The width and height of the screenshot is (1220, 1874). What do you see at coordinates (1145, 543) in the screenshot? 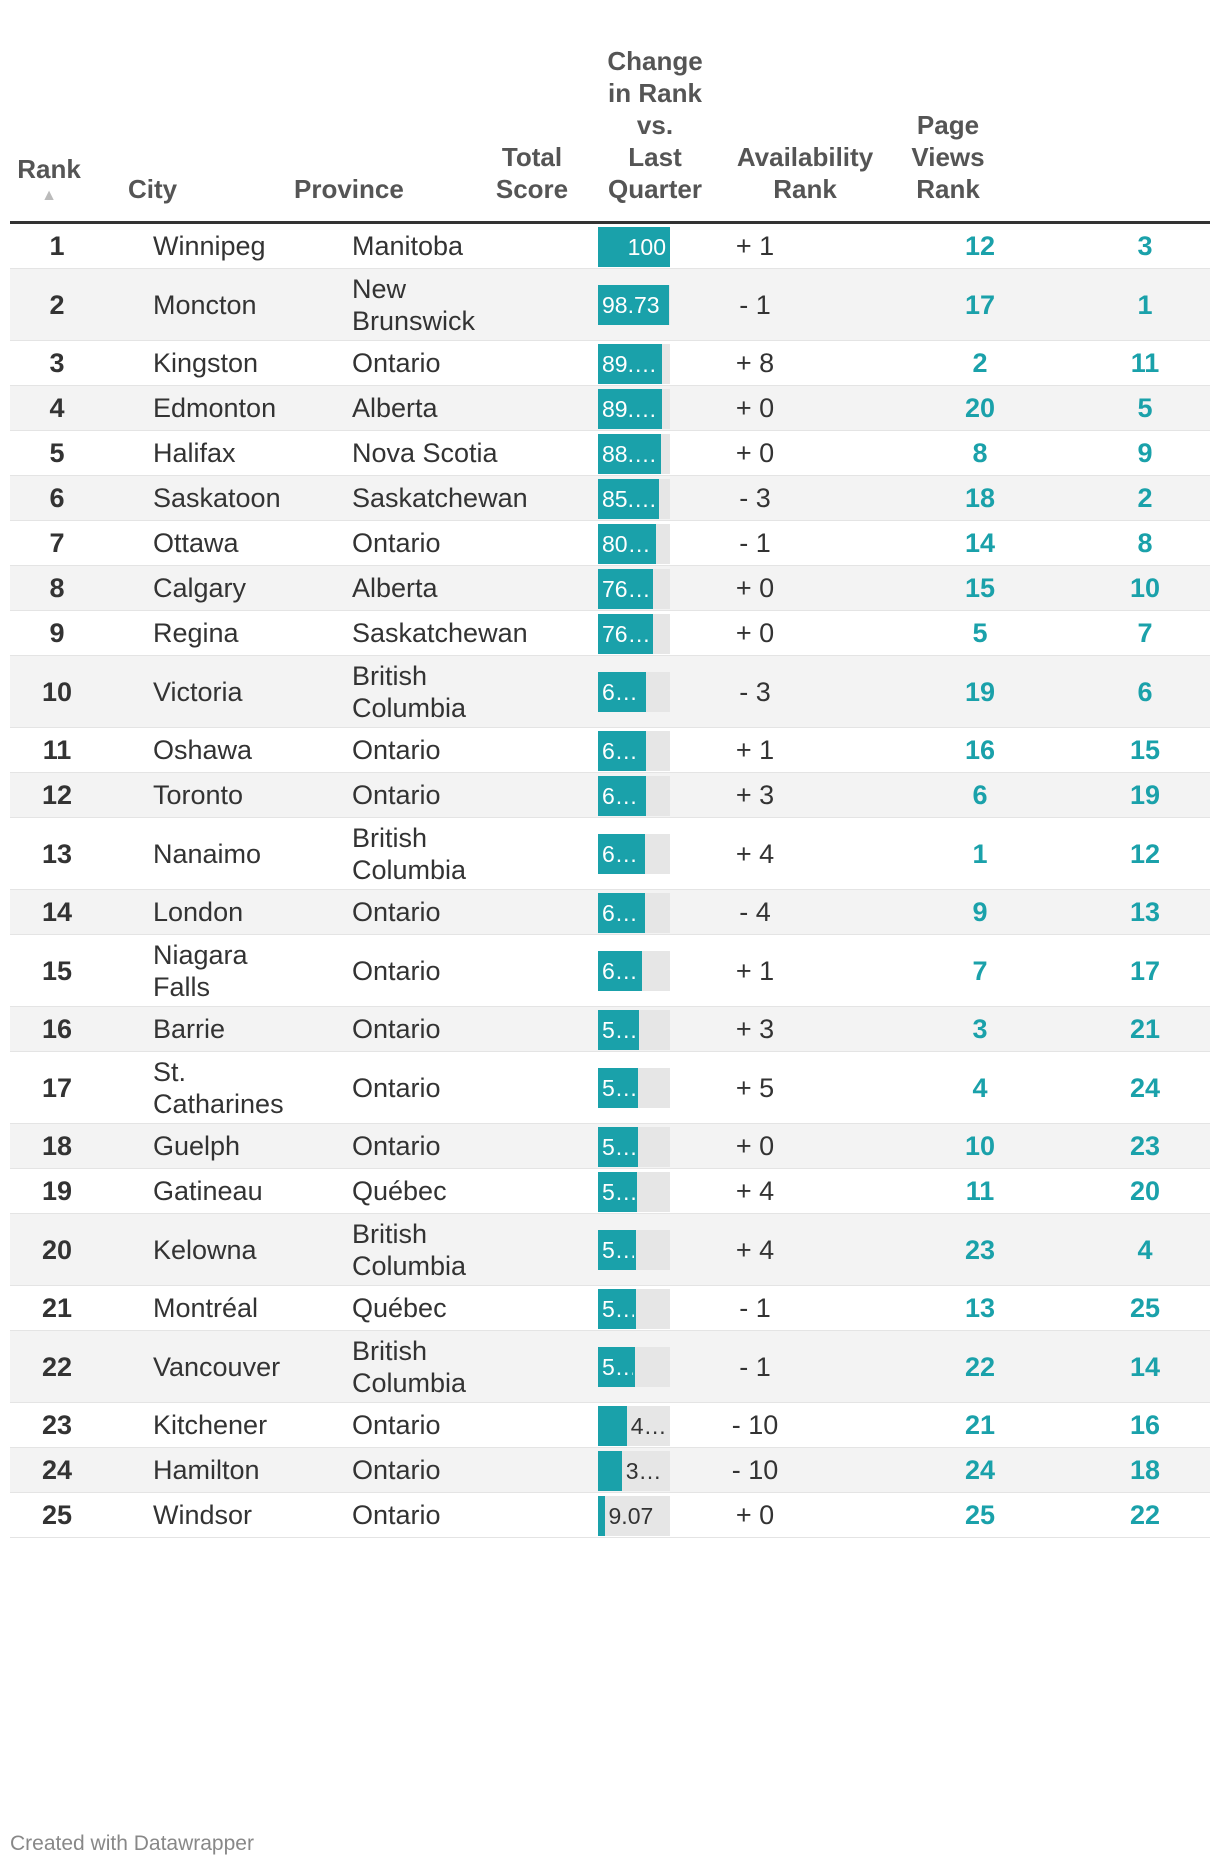
I see `page-views-rank-cell: 8` at bounding box center [1145, 543].